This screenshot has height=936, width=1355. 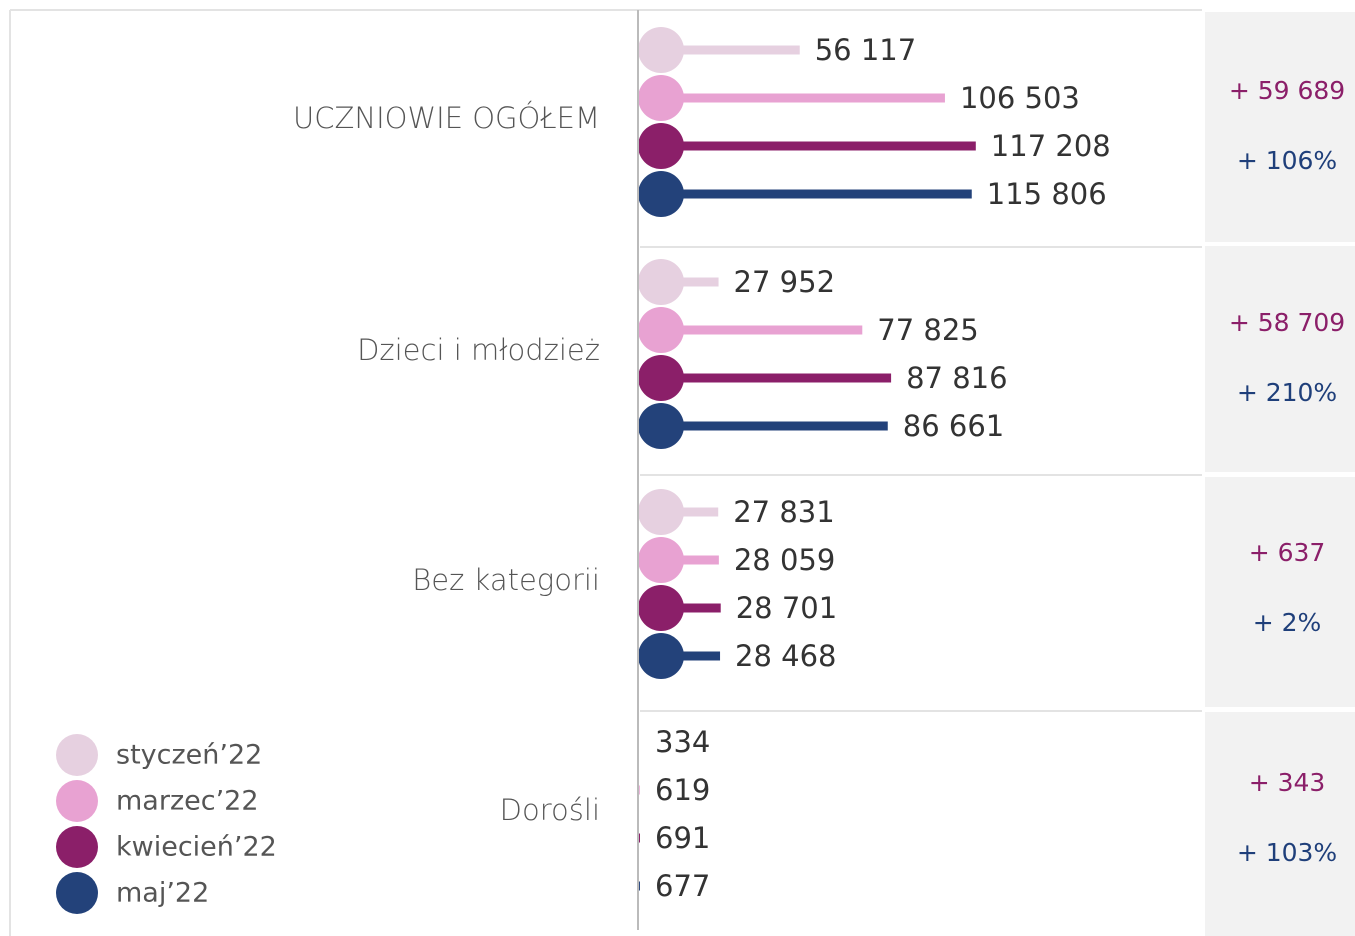 I want to click on value-label: 77 825, so click(x=927, y=330).